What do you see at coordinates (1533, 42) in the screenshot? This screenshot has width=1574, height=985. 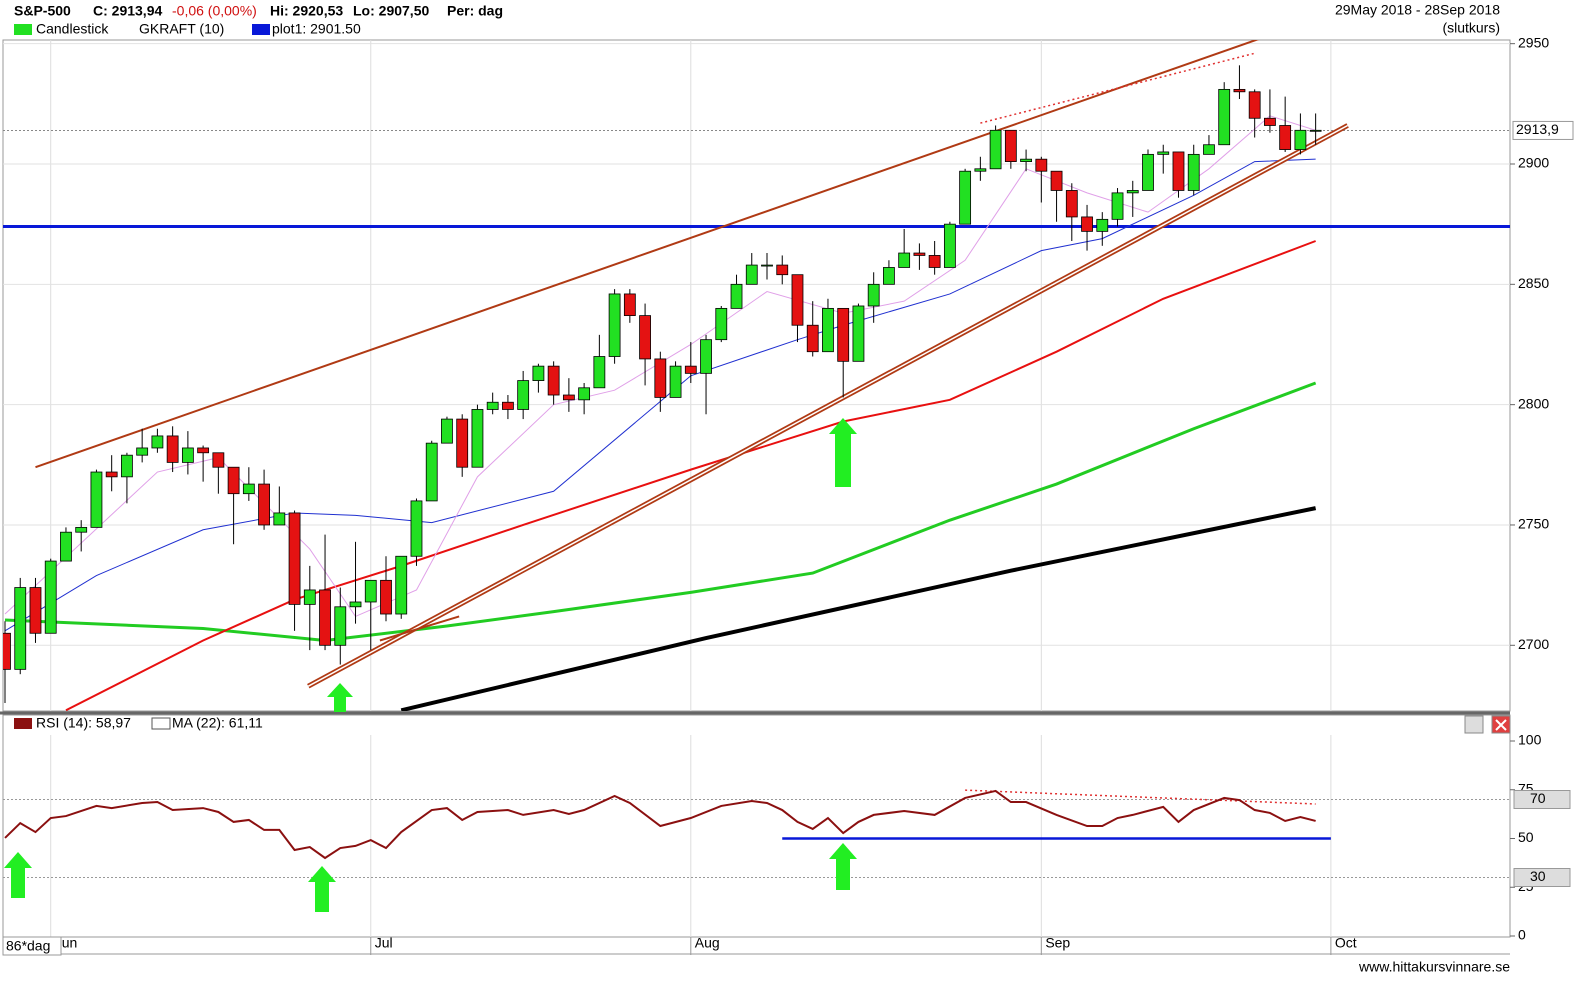 I see `y-tick-label: 2950` at bounding box center [1533, 42].